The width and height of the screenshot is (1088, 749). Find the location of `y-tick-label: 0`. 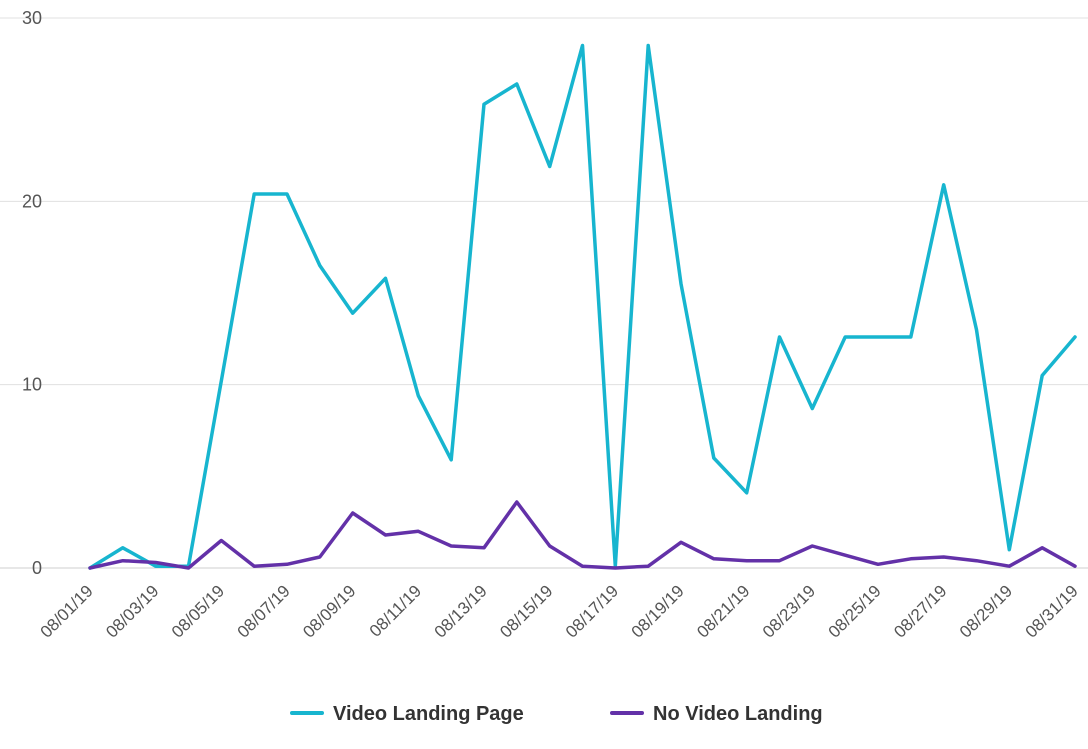

y-tick-label: 0 is located at coordinates (37, 568).